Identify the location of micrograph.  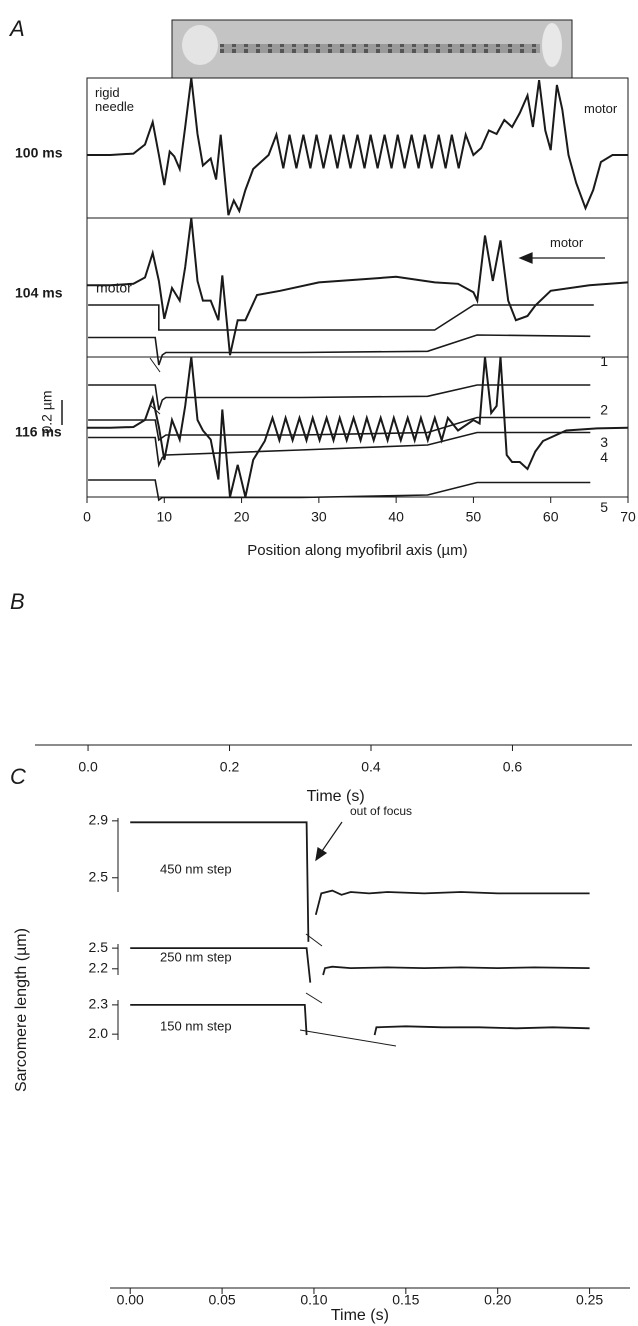
(372, 49).